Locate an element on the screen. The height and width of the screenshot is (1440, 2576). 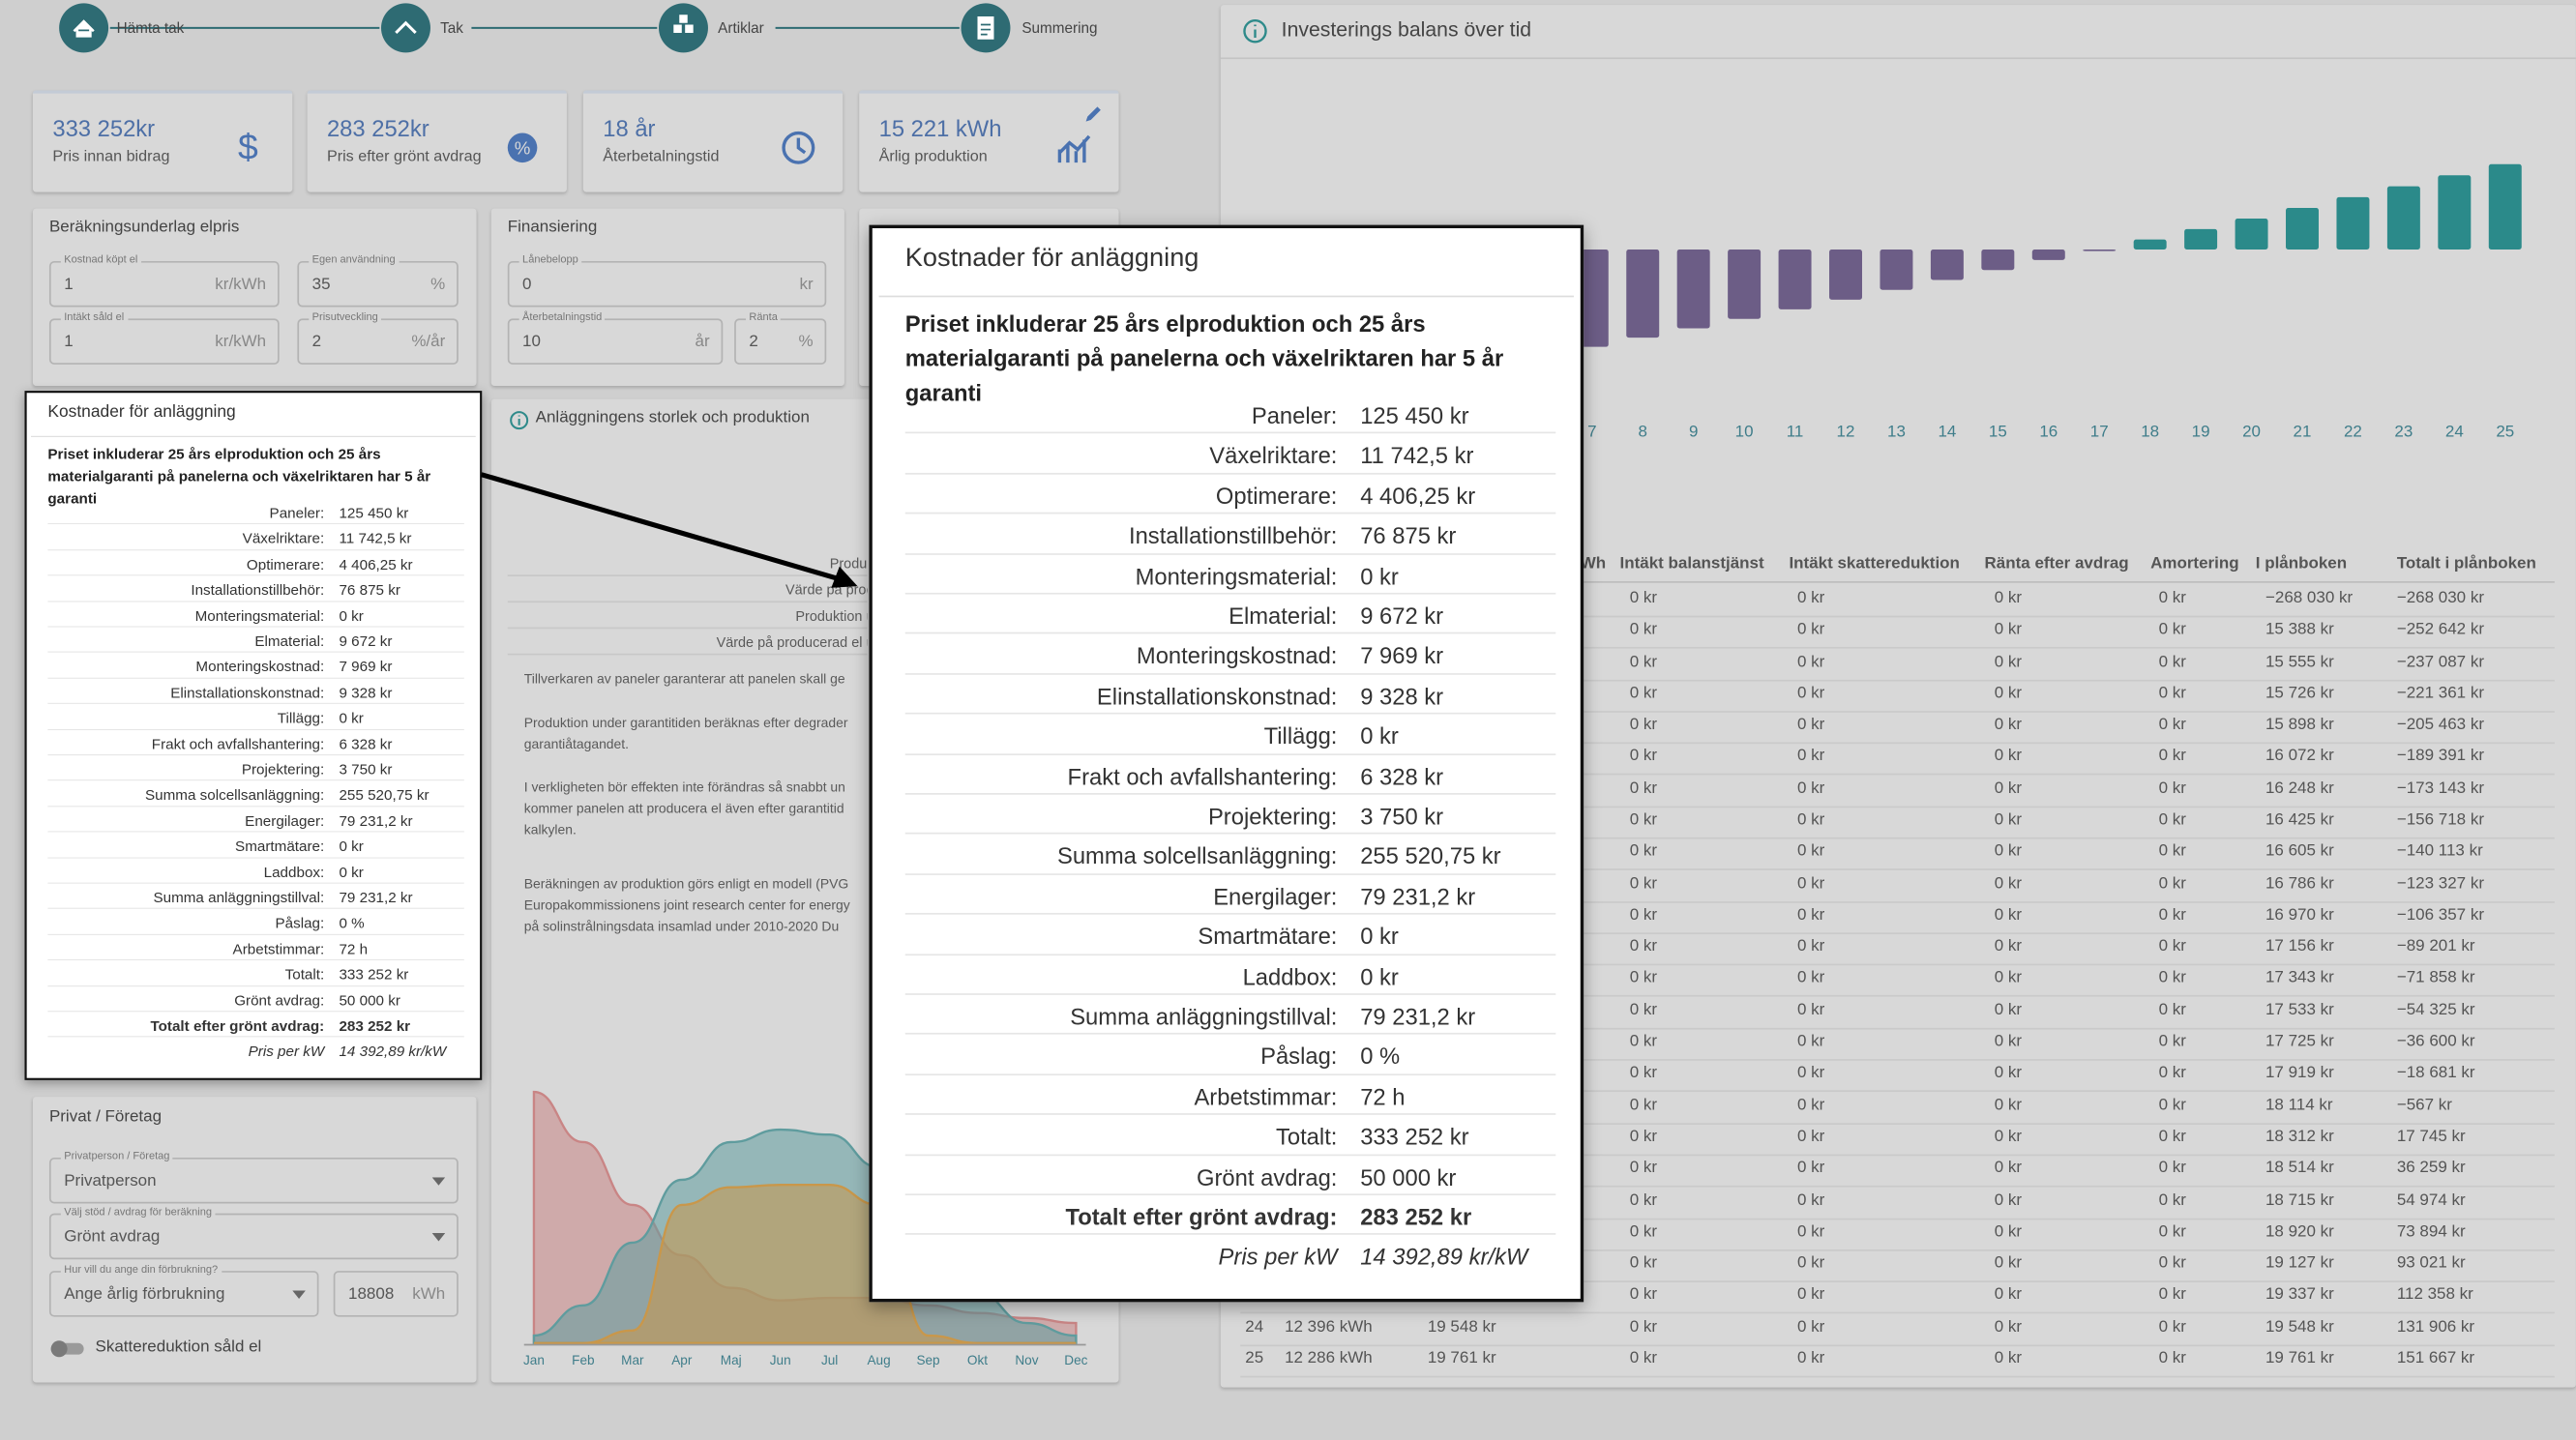
table-cell: 36 259 kr is located at coordinates (2431, 1169).